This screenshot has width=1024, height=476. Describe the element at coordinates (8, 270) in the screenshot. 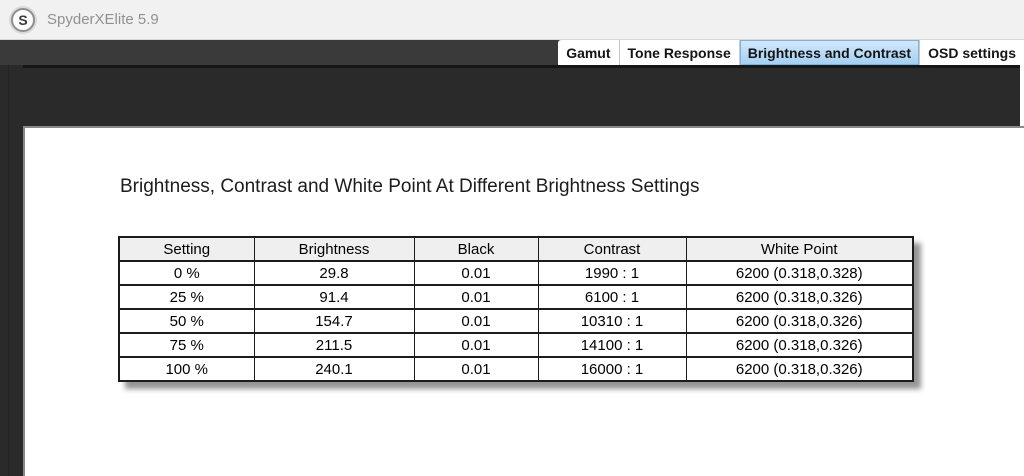

I see `left-frame-divider` at that location.